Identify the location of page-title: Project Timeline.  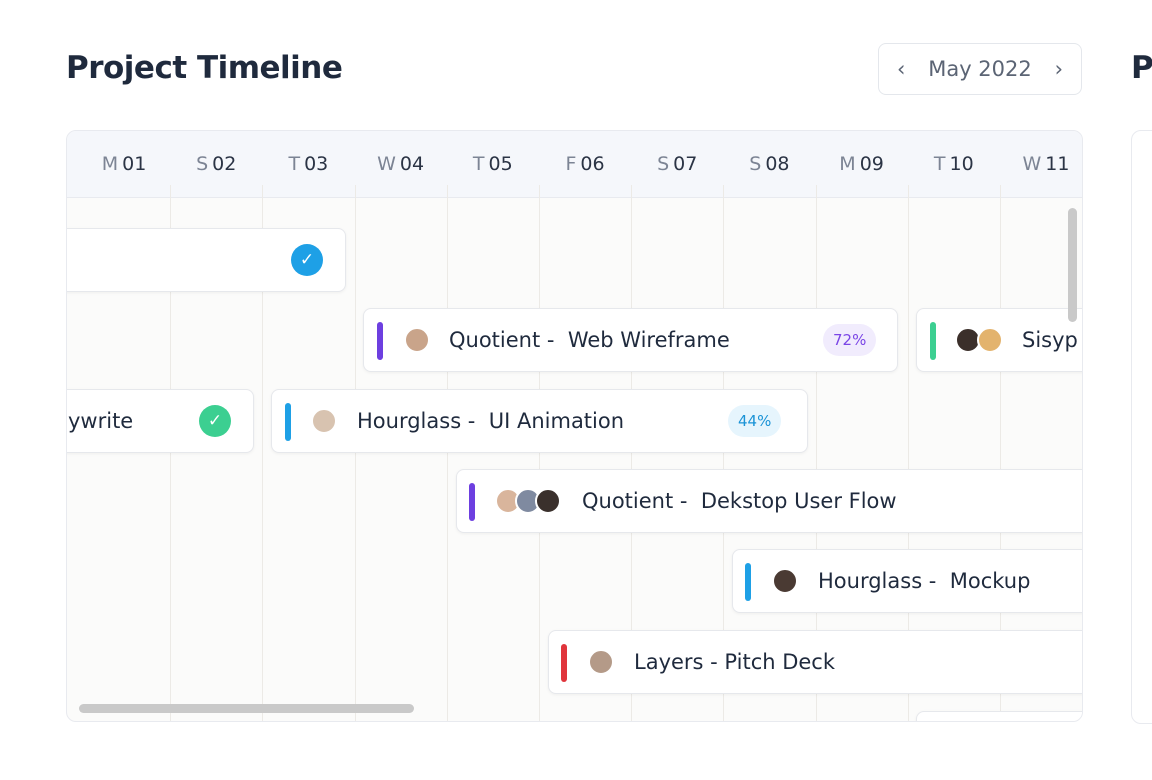
(204, 68).